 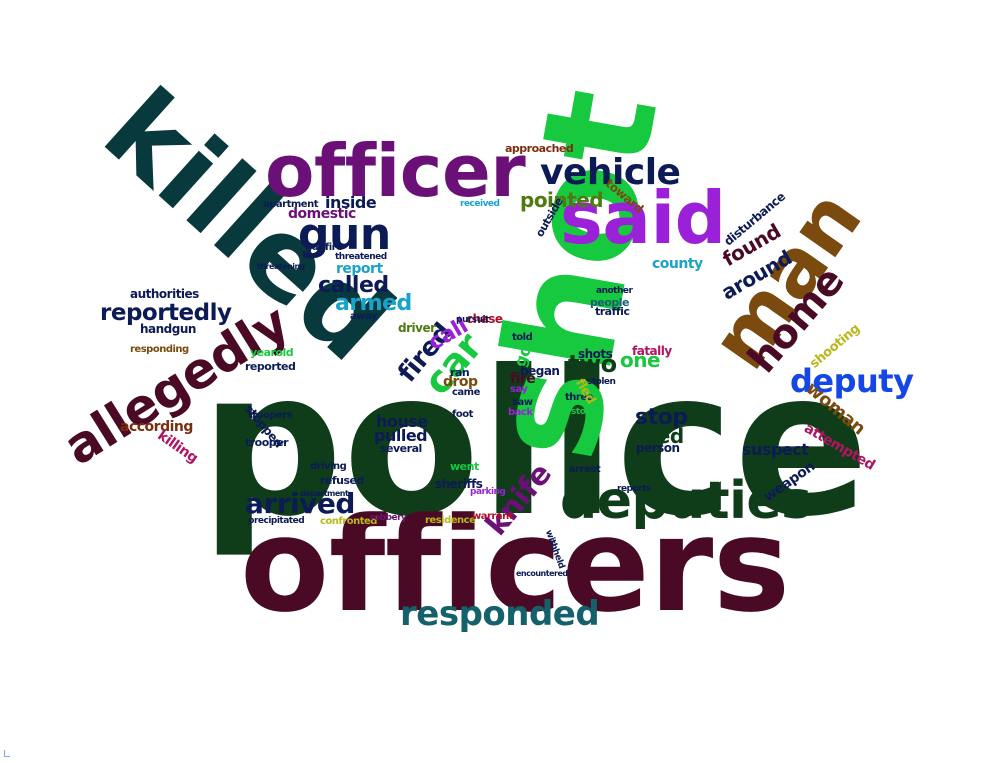 What do you see at coordinates (462, 414) in the screenshot?
I see `word-foot: foot` at bounding box center [462, 414].